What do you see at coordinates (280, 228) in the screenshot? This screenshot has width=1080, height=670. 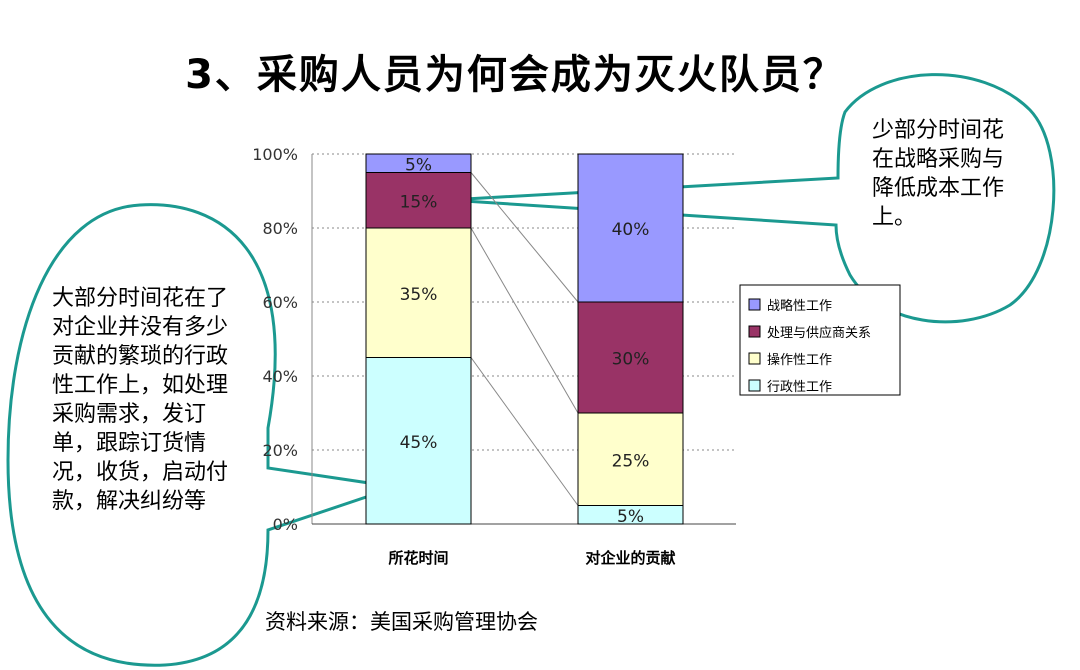 I see `y-tick-label: 80%` at bounding box center [280, 228].